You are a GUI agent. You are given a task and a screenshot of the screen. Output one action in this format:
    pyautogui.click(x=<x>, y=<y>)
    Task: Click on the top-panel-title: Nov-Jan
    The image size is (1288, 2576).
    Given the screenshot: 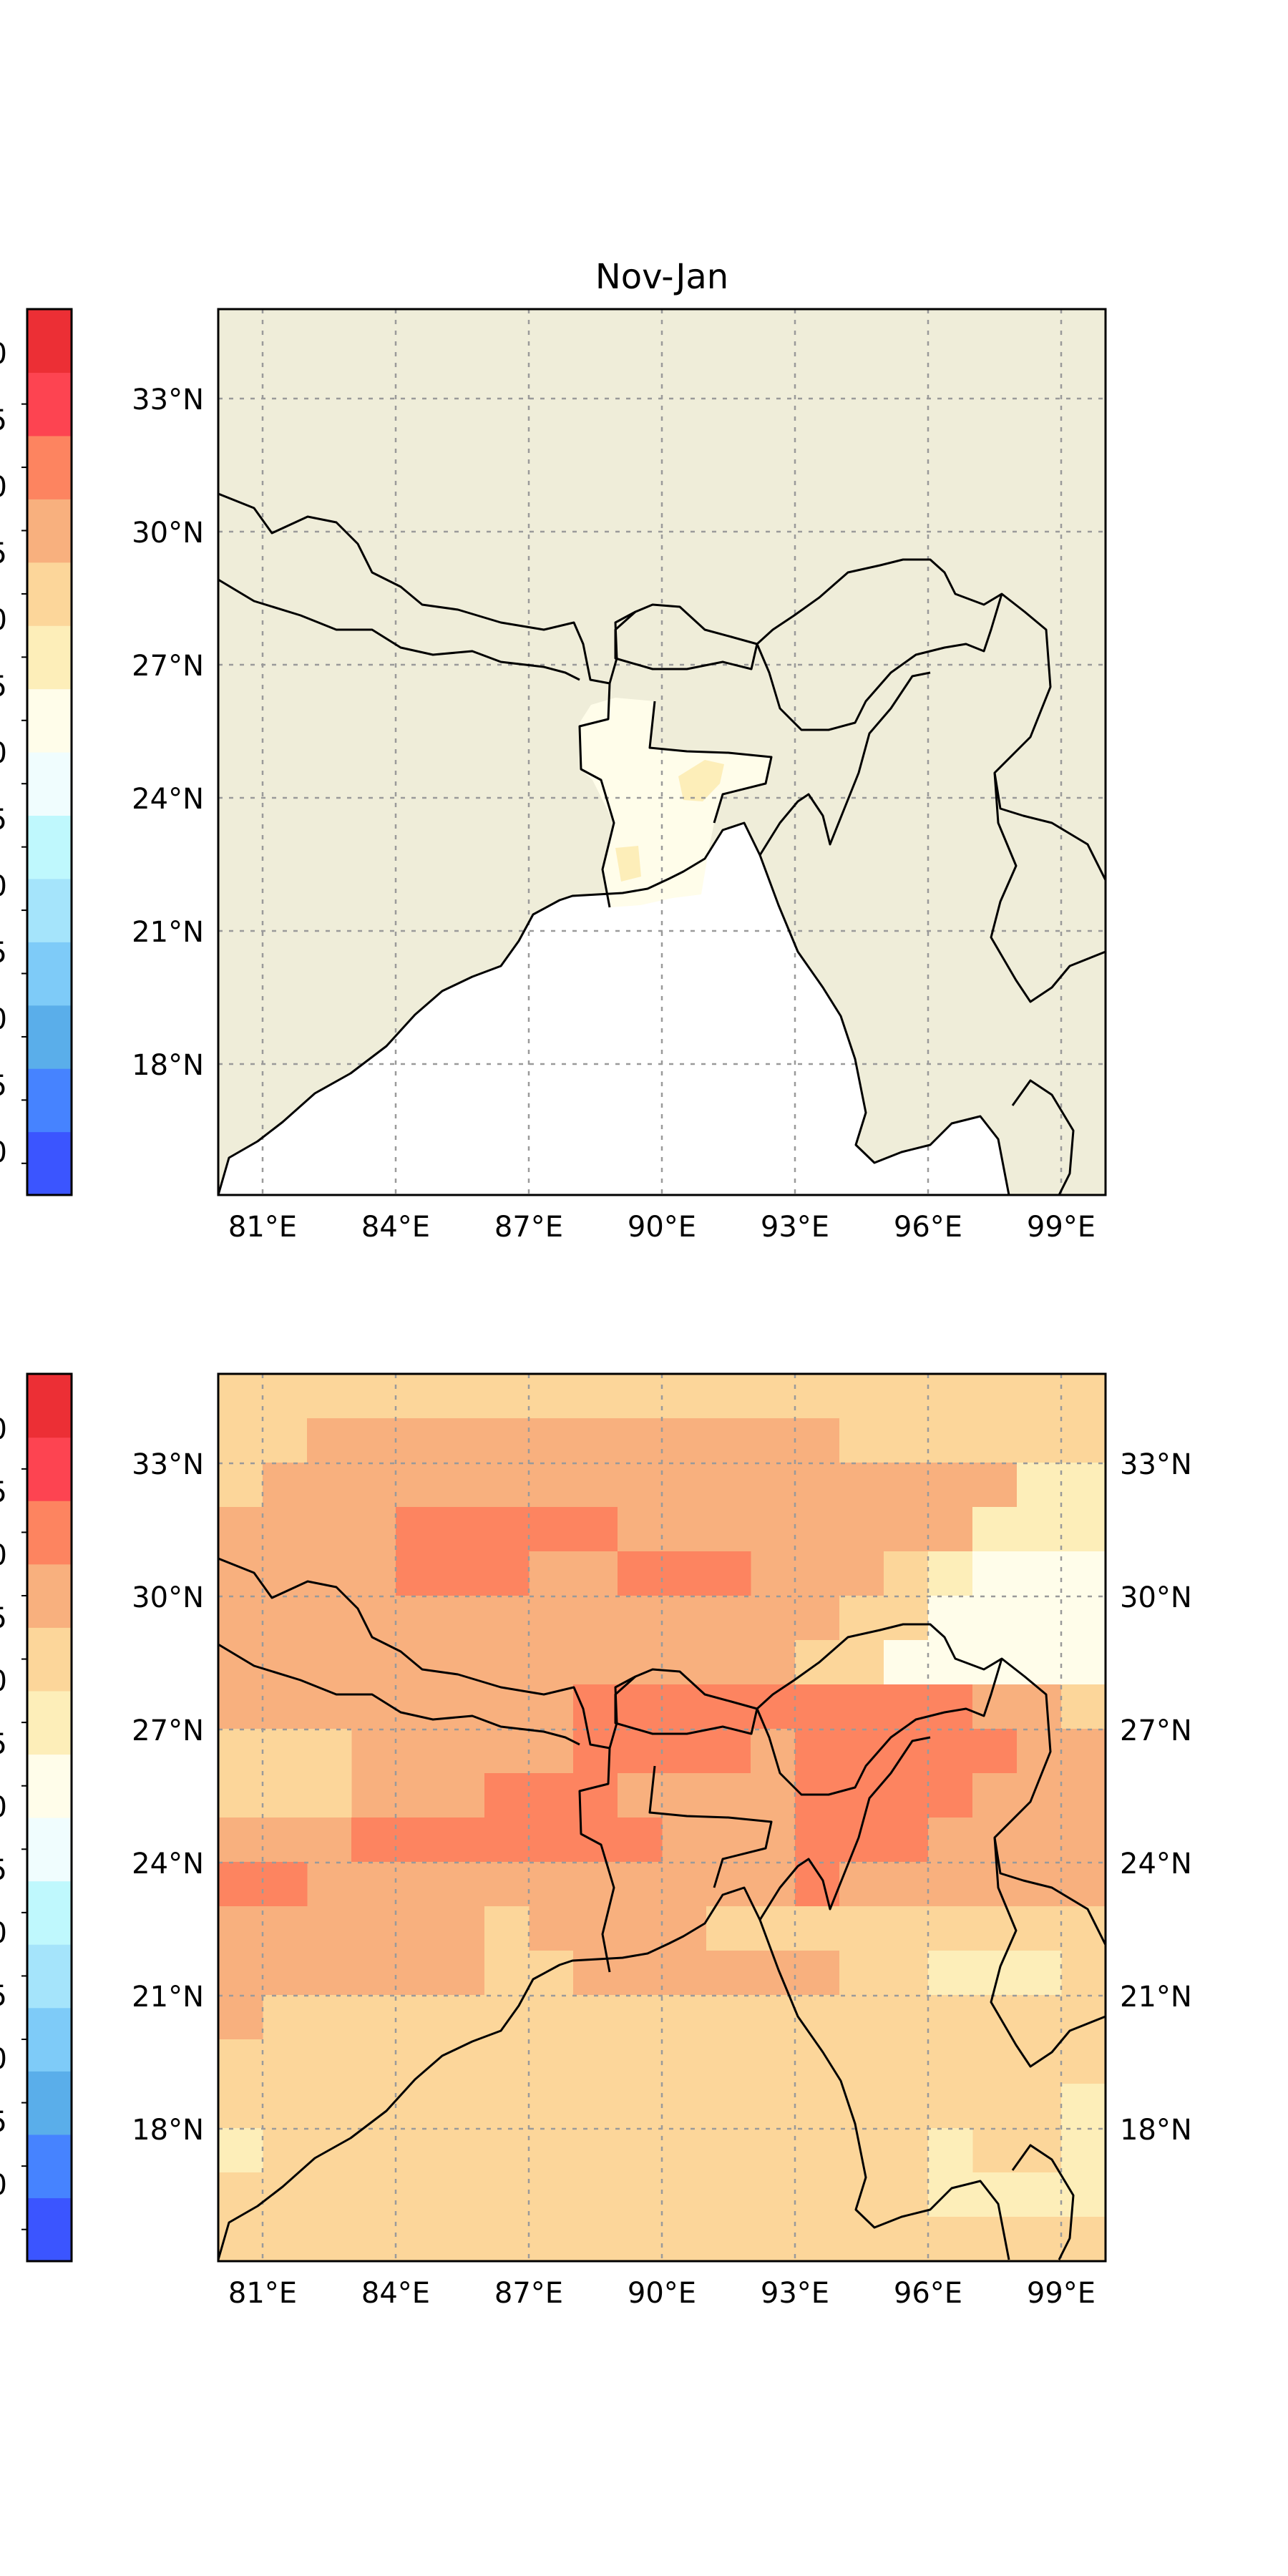 What is the action you would take?
    pyautogui.click(x=661, y=277)
    